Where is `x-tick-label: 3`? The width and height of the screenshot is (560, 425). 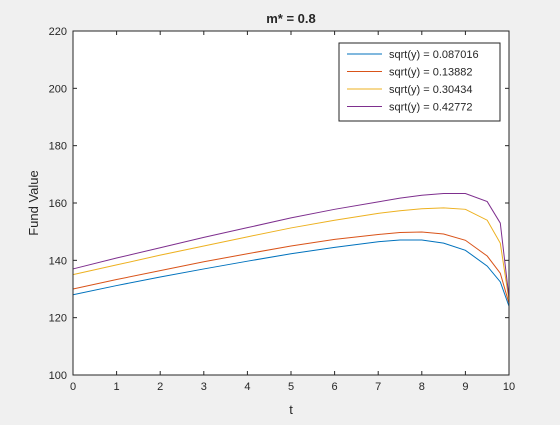 x-tick-label: 3 is located at coordinates (204, 387).